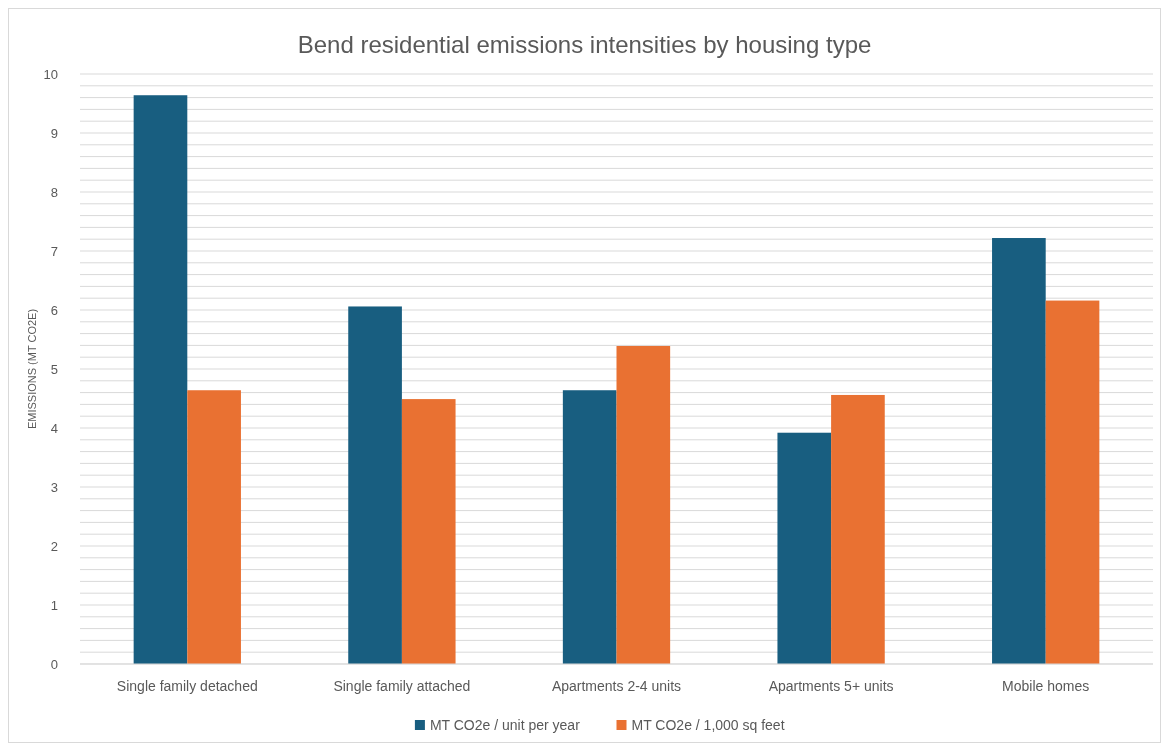 The image size is (1169, 751). What do you see at coordinates (54, 133) in the screenshot?
I see `y-tick-label: 9` at bounding box center [54, 133].